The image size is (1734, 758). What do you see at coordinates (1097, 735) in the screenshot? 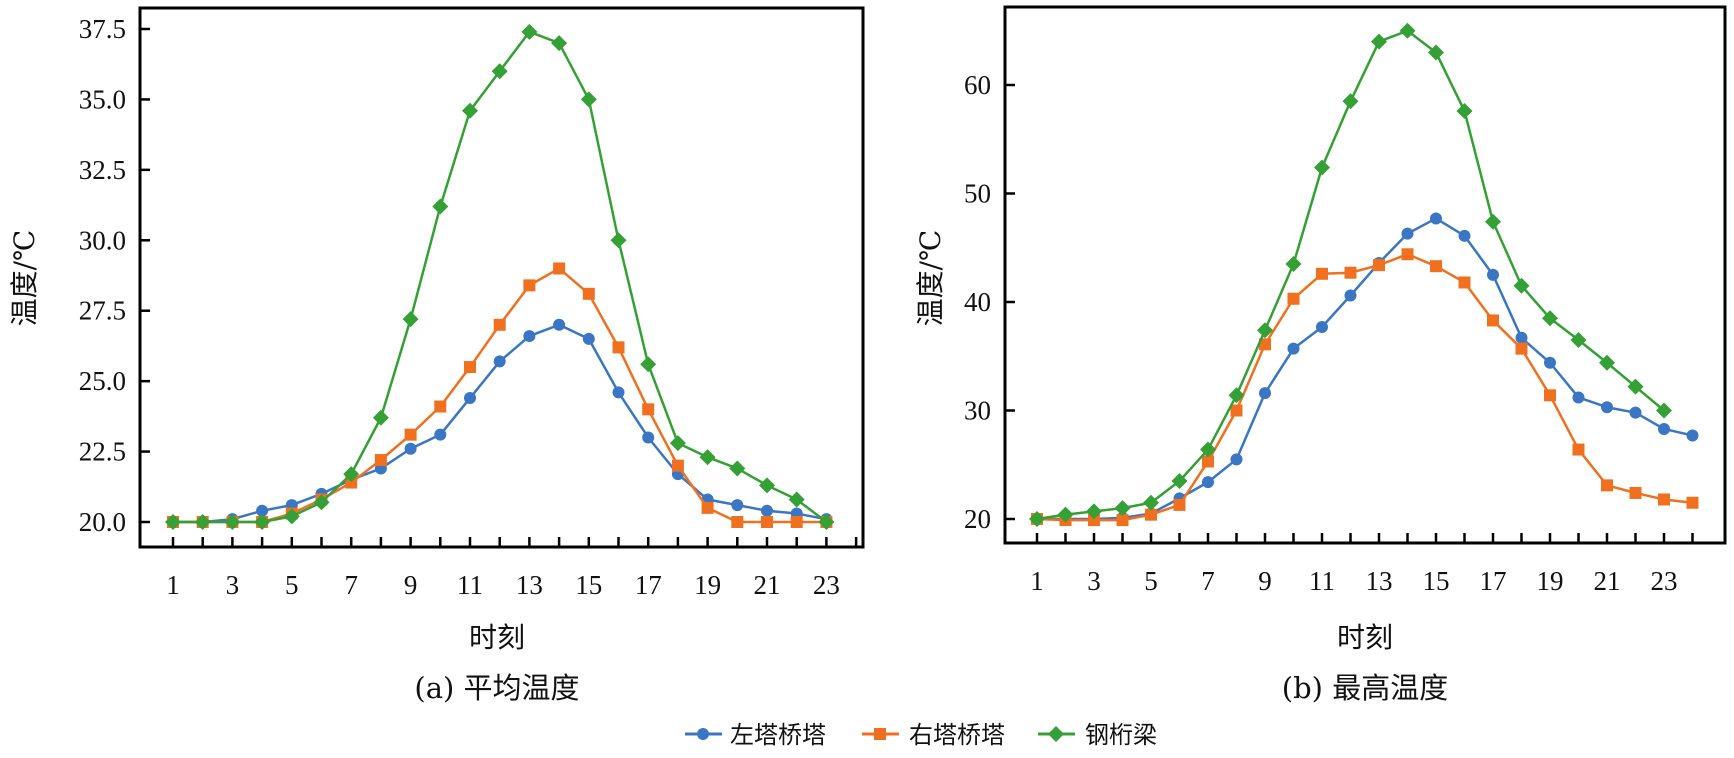
I see `legend-item-steel-truss: 钢桁梁` at bounding box center [1097, 735].